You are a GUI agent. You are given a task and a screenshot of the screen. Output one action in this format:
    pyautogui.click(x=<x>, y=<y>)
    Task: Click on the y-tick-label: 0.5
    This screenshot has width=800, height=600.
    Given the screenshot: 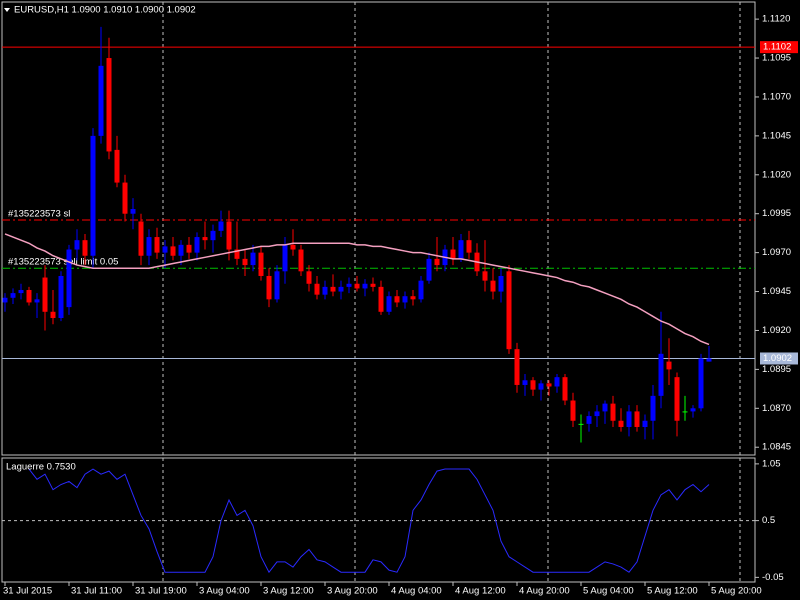 What is the action you would take?
    pyautogui.click(x=768, y=520)
    